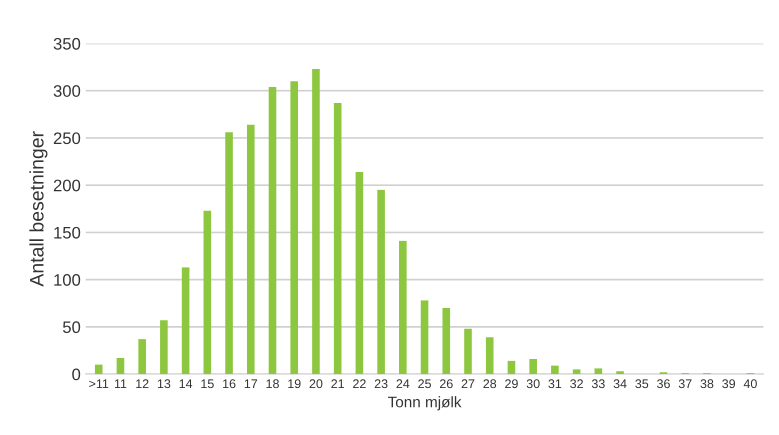 The width and height of the screenshot is (779, 435). Describe the element at coordinates (38, 209) in the screenshot. I see `y-axis-title: Antall besetninger` at that location.